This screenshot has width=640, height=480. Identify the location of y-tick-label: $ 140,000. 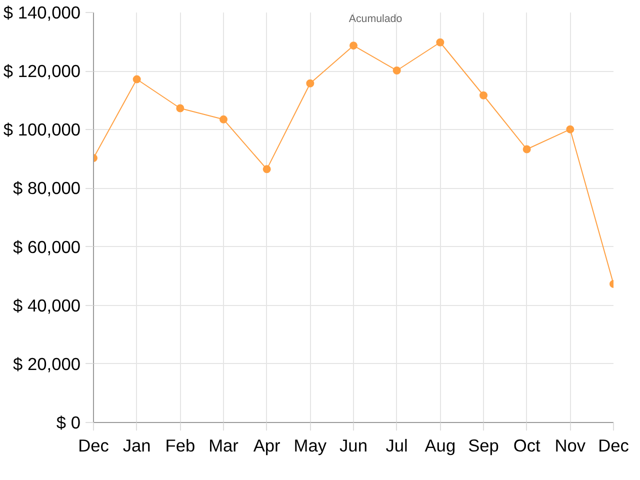
(42, 12).